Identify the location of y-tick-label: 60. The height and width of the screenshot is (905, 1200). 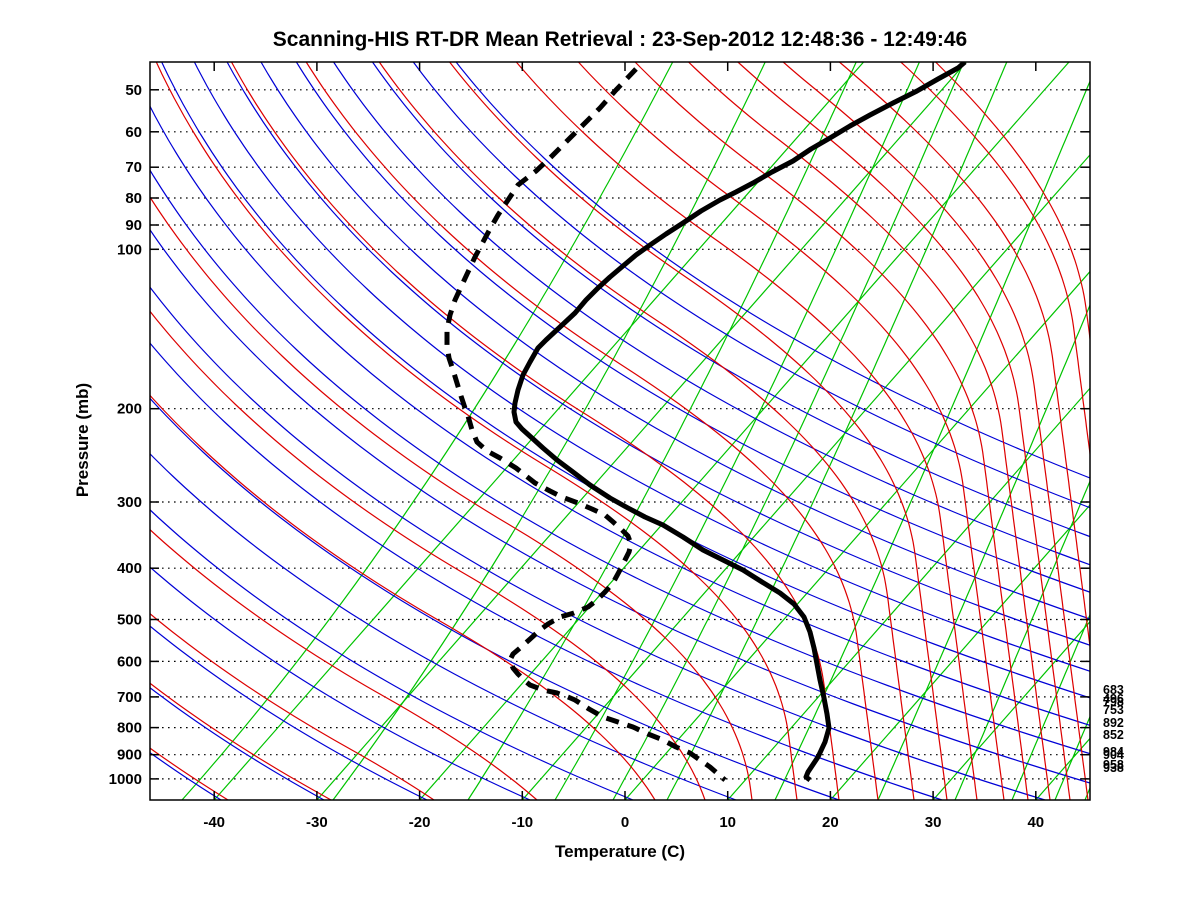
(133, 132).